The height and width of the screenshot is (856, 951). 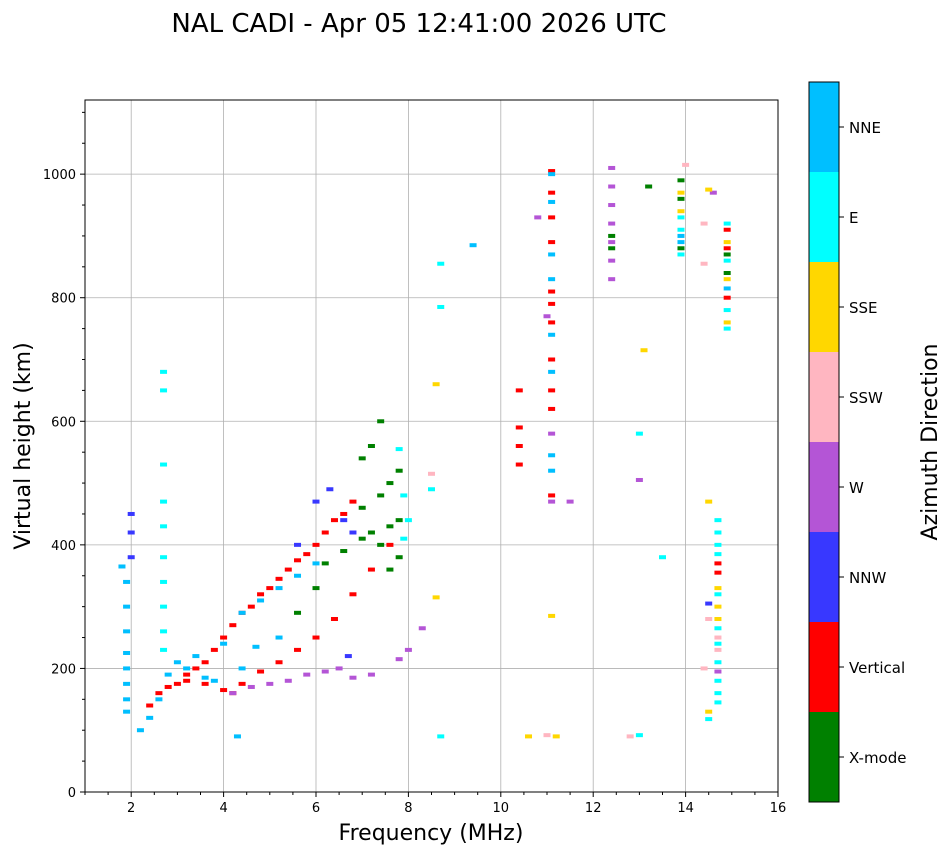 I want to click on y-tick-label: 1000, so click(x=59, y=175).